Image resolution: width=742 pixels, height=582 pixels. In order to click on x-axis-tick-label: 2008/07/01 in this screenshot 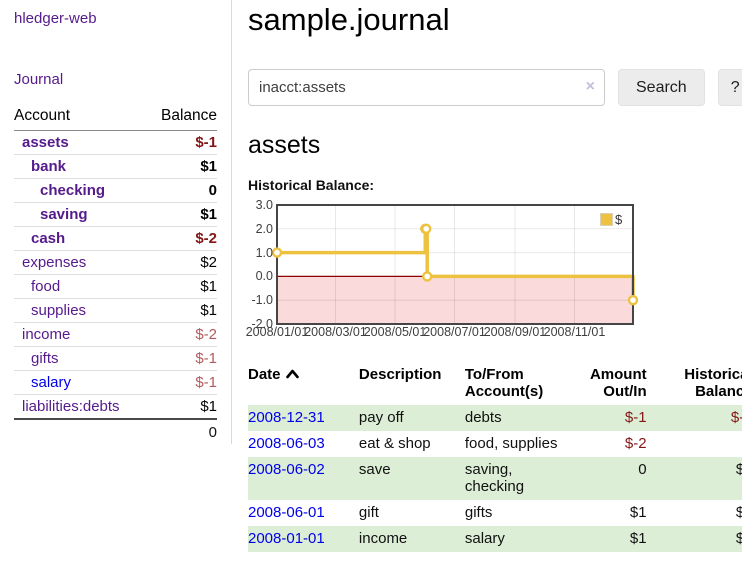, I will do `click(454, 332)`.